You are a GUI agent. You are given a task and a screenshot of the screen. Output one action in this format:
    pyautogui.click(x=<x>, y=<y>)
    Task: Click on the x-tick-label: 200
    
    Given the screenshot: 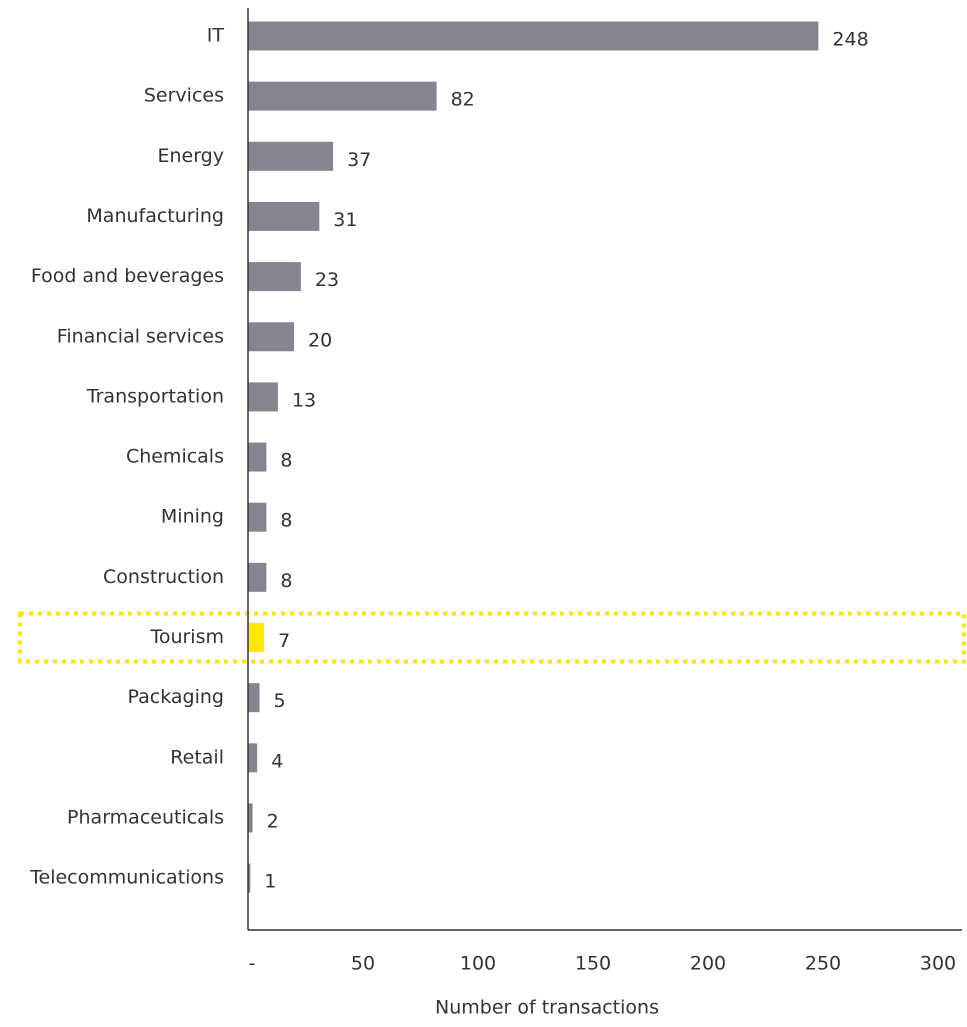 What is the action you would take?
    pyautogui.click(x=708, y=964)
    